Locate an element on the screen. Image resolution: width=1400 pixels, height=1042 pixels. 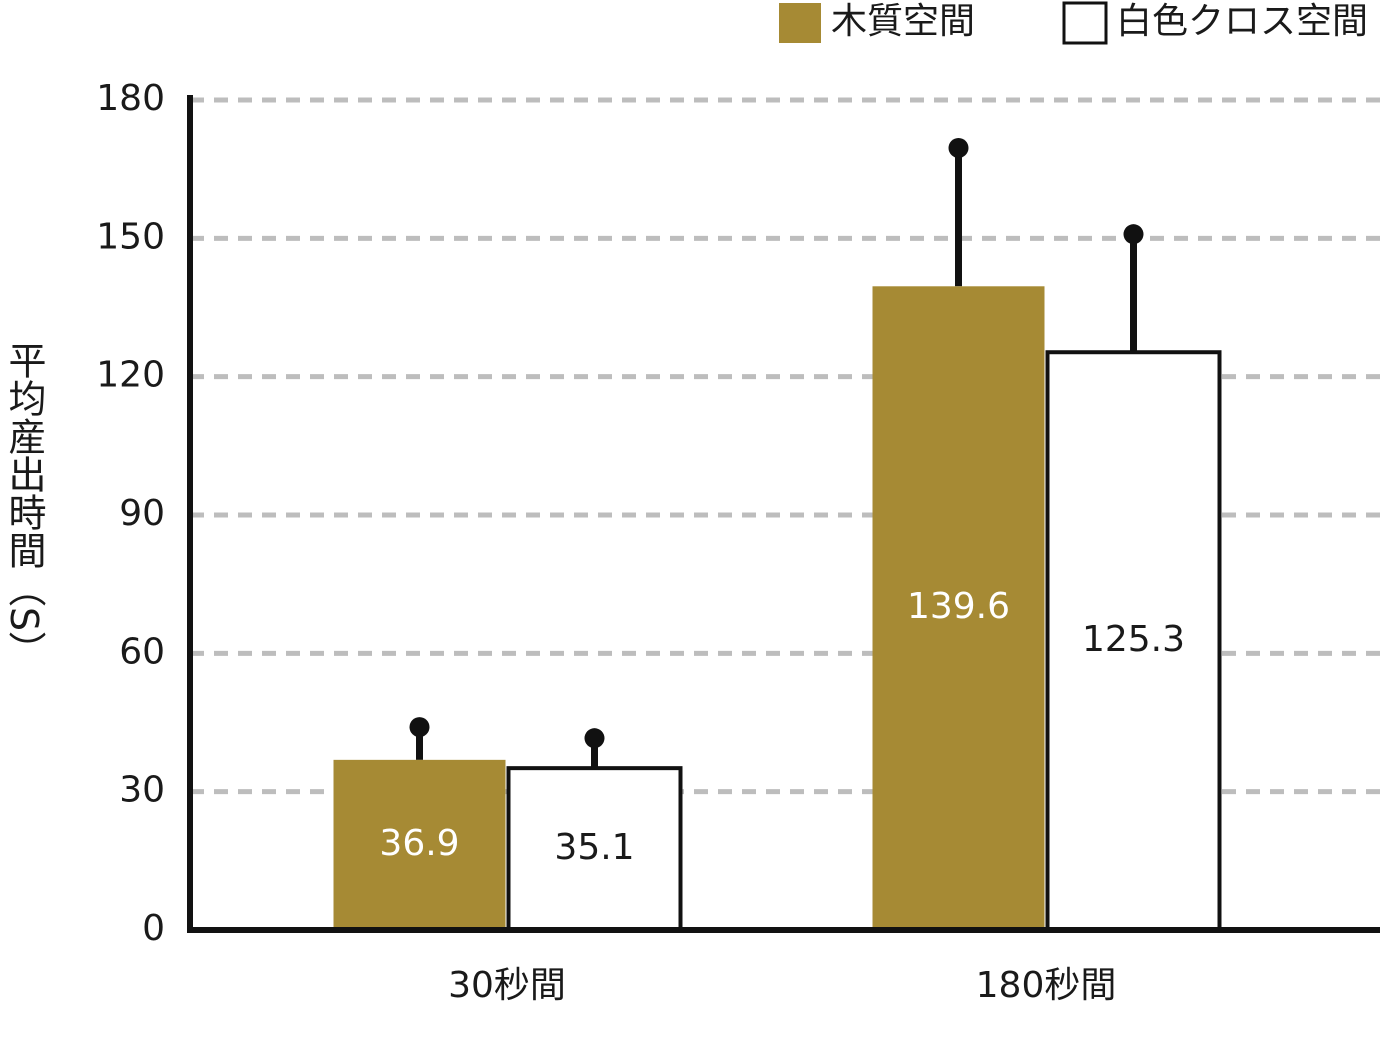
value-label: 36.9 is located at coordinates (419, 843).